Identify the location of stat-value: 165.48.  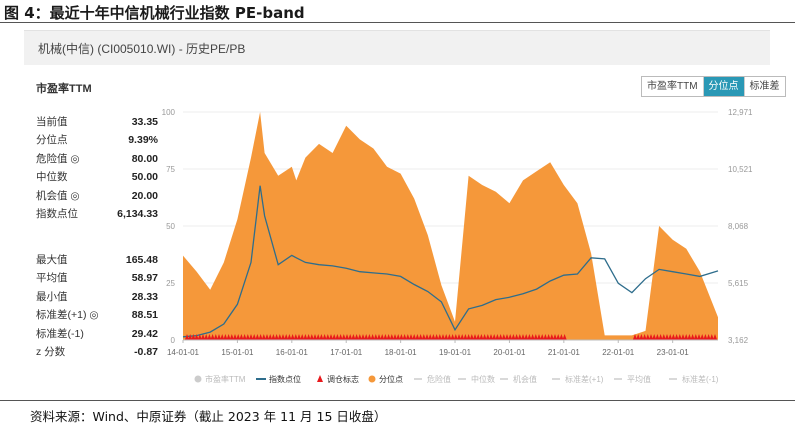
(141, 260).